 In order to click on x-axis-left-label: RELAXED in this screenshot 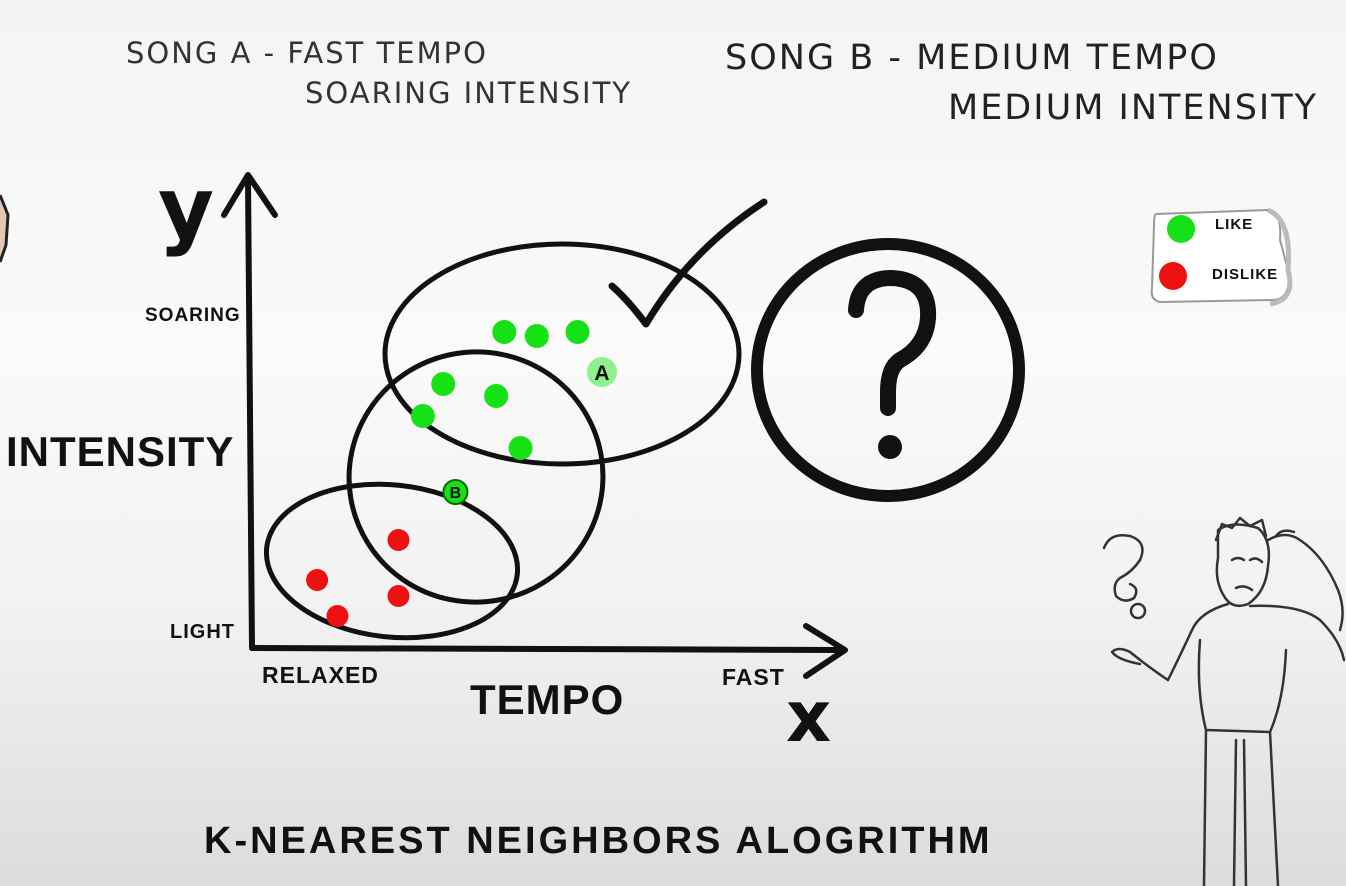, I will do `click(320, 675)`.